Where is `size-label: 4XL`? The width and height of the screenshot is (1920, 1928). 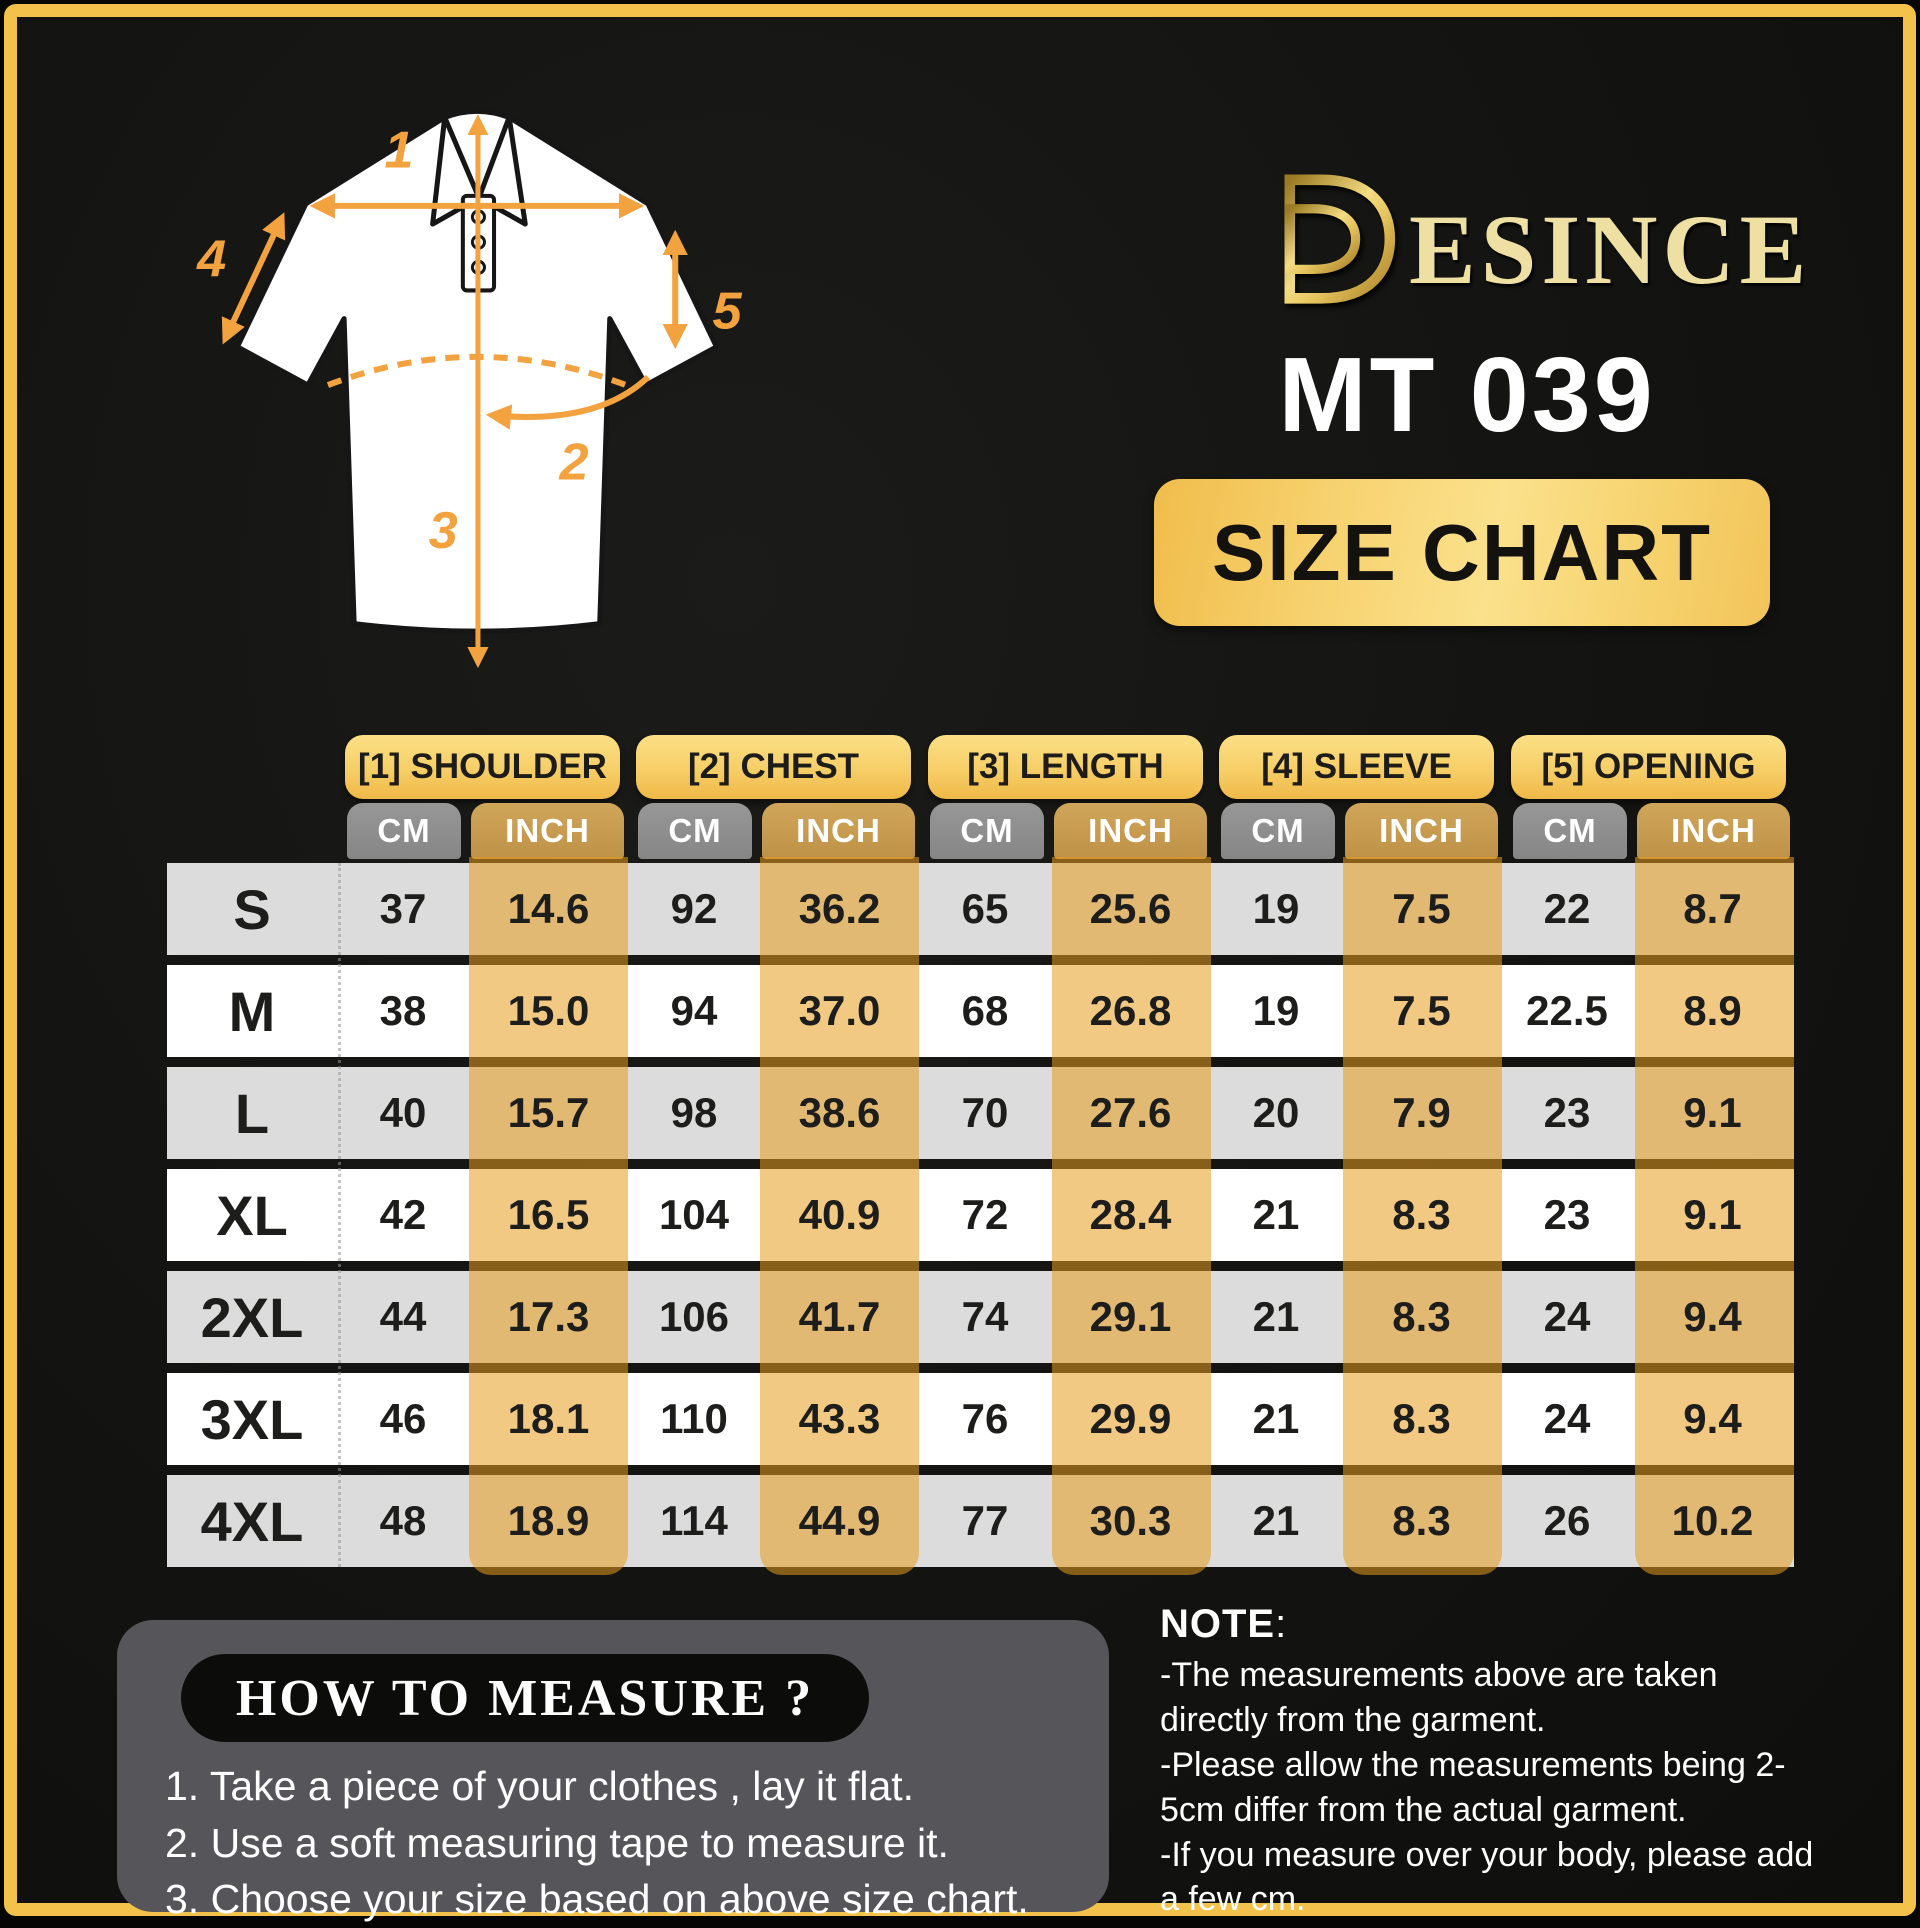 size-label: 4XL is located at coordinates (252, 1521).